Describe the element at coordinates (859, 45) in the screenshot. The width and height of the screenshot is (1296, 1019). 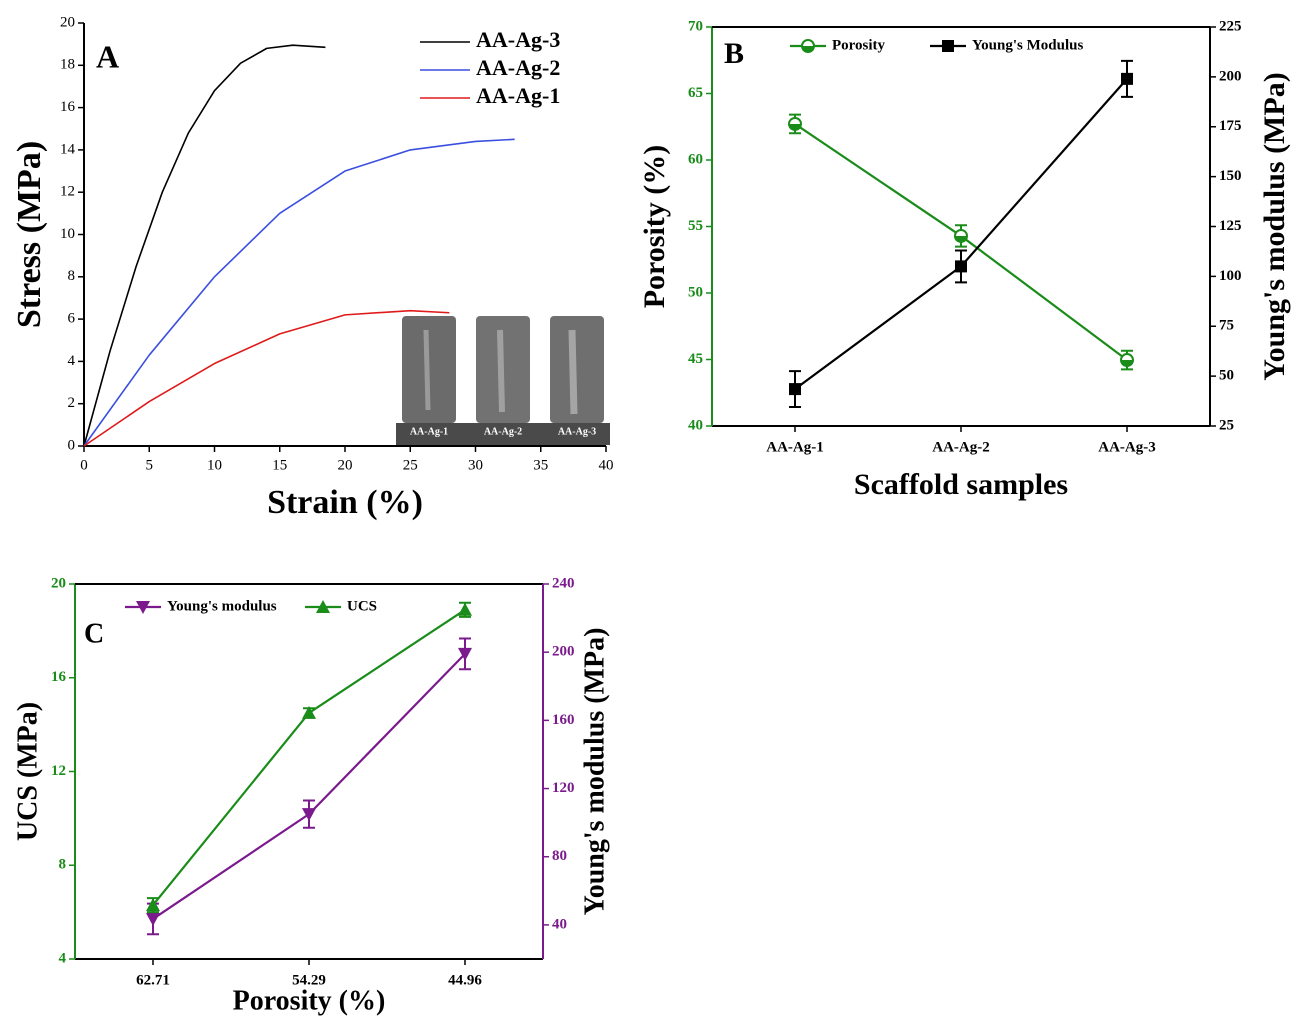
I see `legend-label: Porosity` at that location.